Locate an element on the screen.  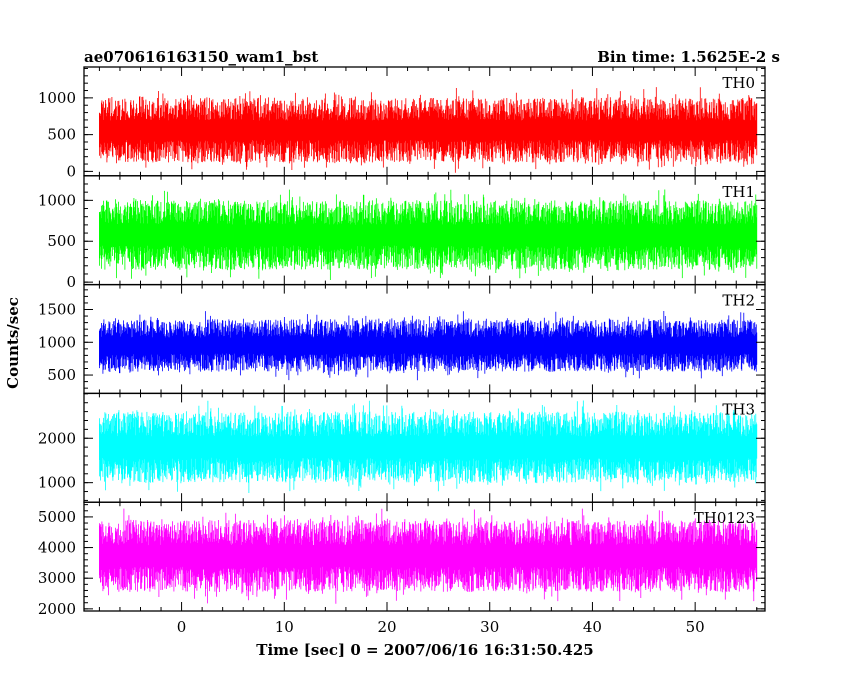
series-label-th1: TH1 is located at coordinates (738, 192).